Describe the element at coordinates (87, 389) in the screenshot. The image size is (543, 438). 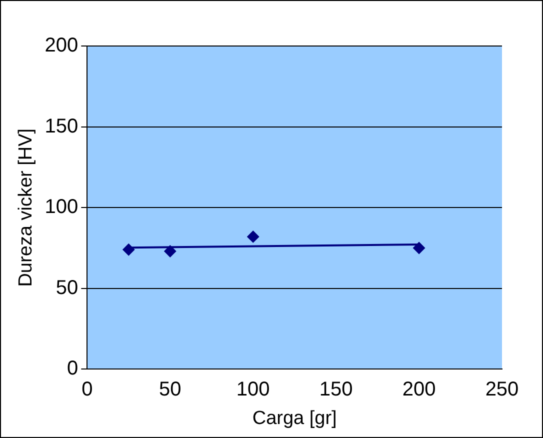
I see `x-tick-label: 0` at that location.